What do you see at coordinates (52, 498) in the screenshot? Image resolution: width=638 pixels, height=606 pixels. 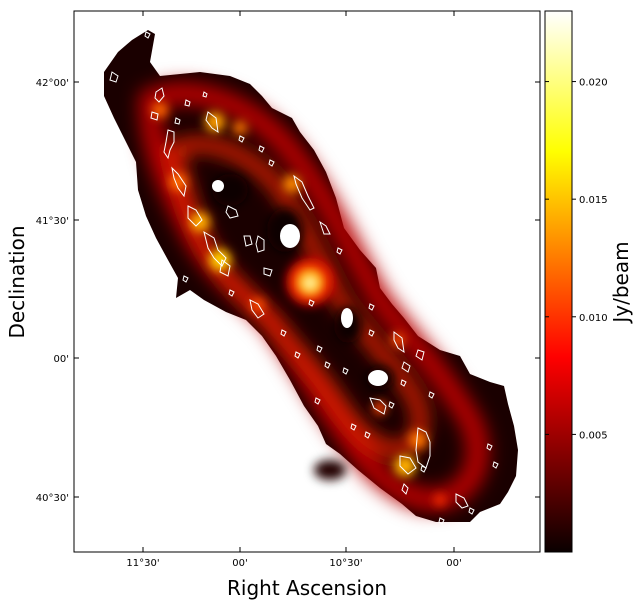 I see `y-tick-label: 40°30'` at bounding box center [52, 498].